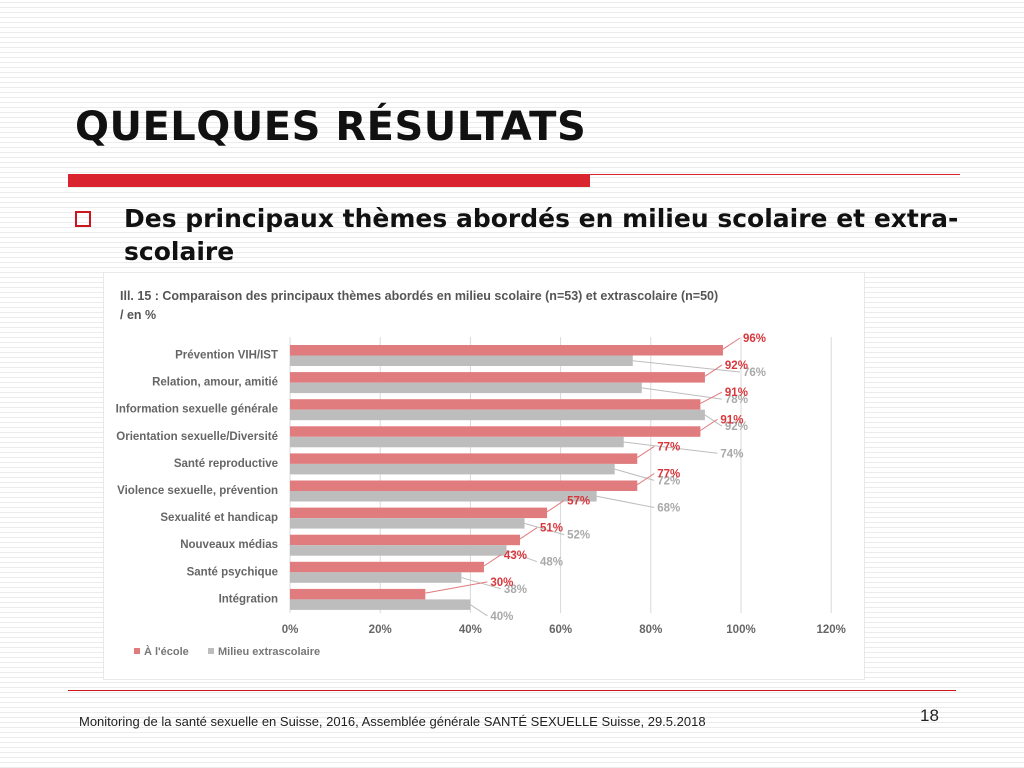 The image size is (1024, 768). What do you see at coordinates (211, 651) in the screenshot?
I see `legend-swatch-extrascolaire` at bounding box center [211, 651].